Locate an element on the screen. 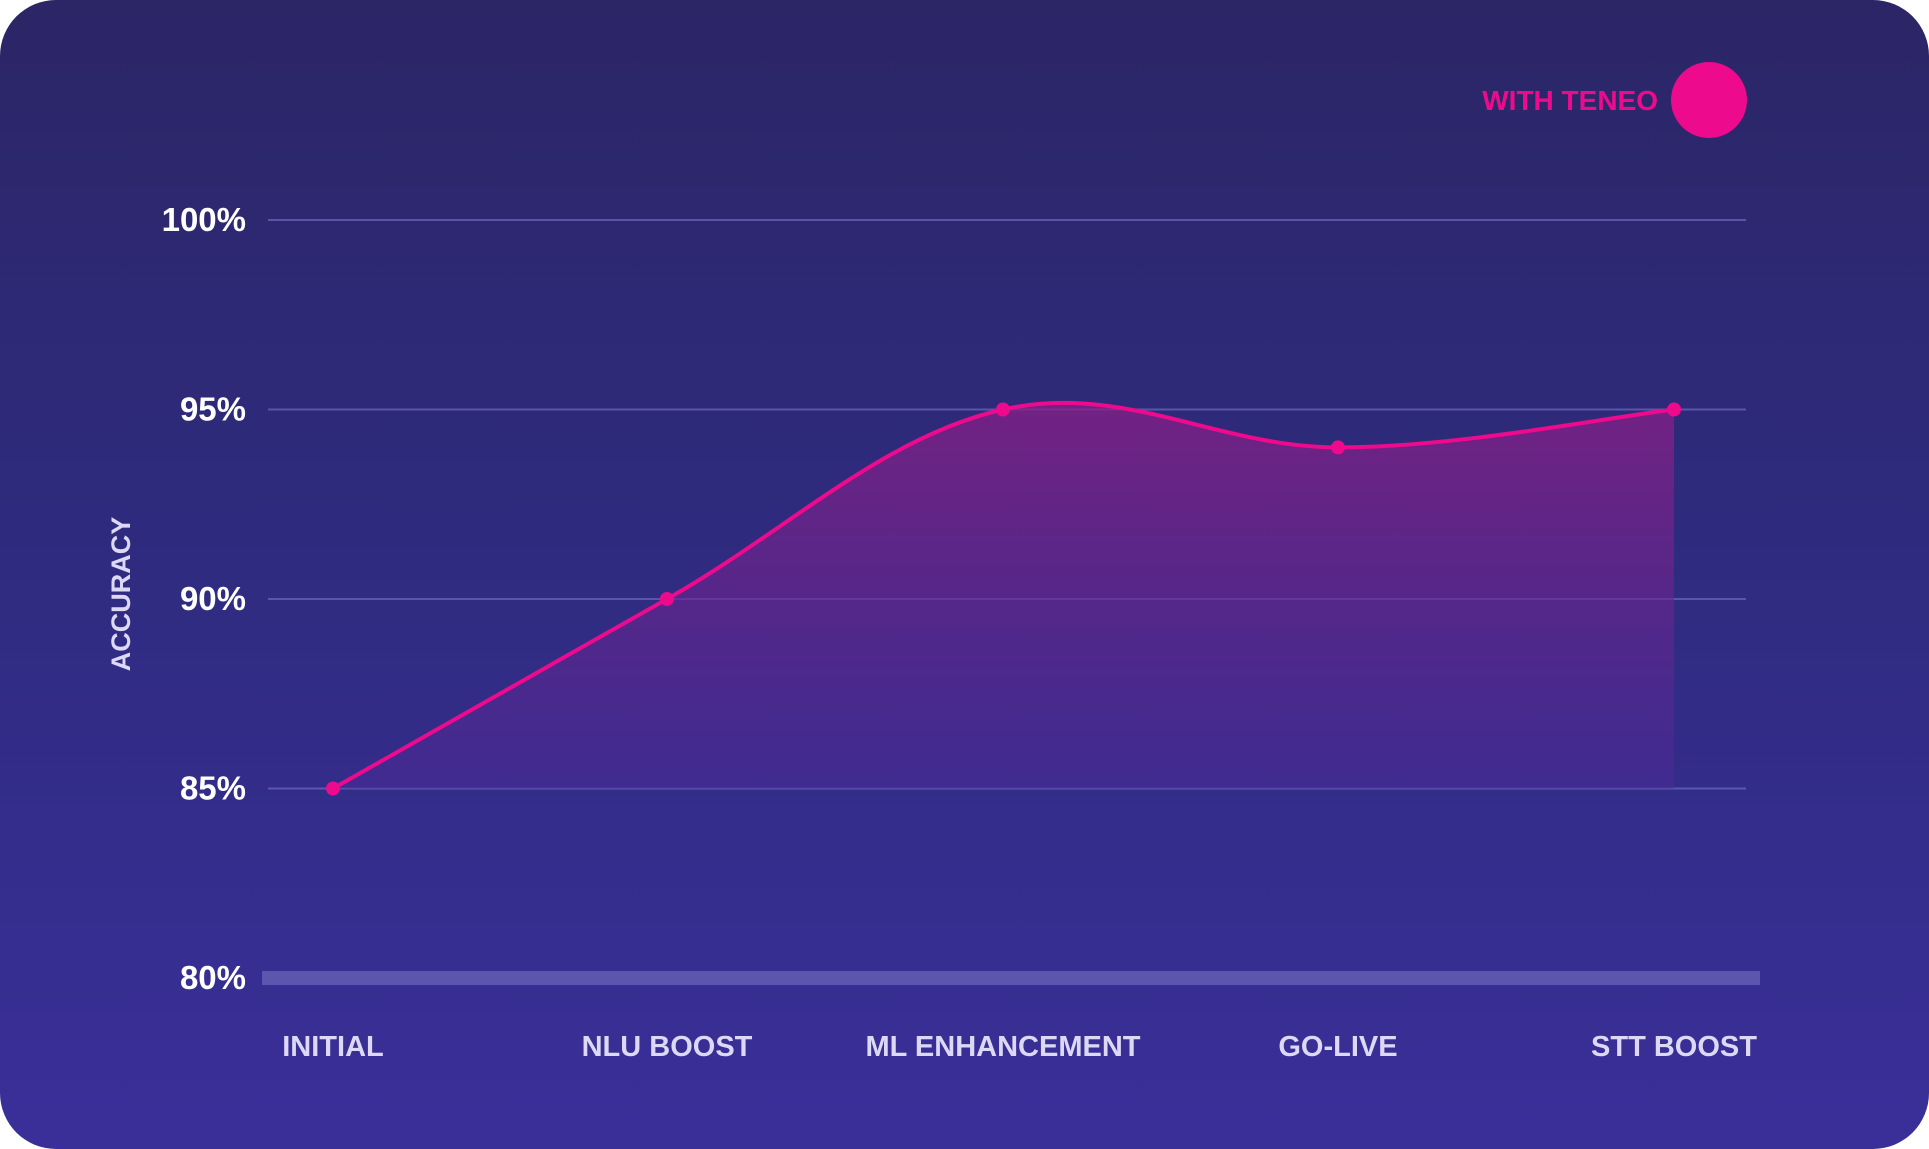 The image size is (1929, 1149). y-tick-labels: 80% 85% 90% 95% 100% is located at coordinates (204, 598).